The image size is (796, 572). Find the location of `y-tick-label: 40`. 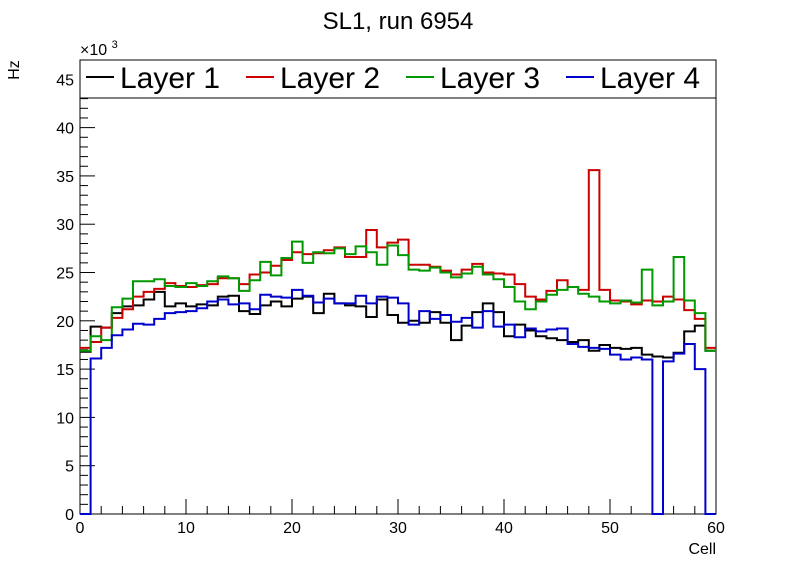

y-tick-label: 40 is located at coordinates (65, 129).